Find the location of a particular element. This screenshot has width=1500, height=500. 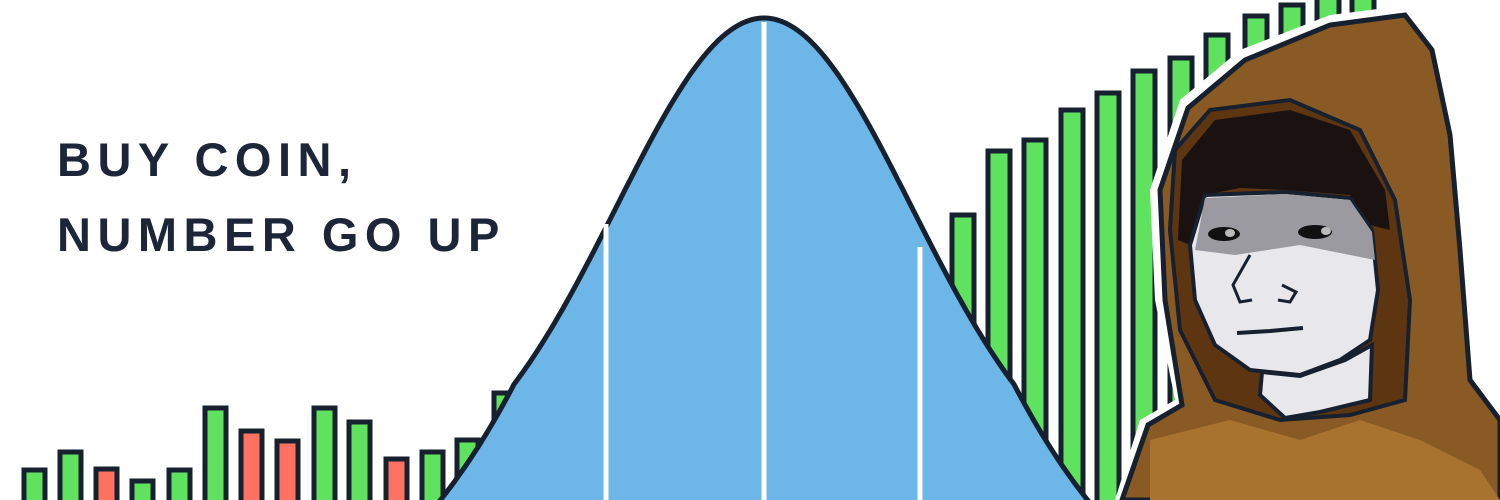

candlestick-bars-left is located at coordinates (269, 445).